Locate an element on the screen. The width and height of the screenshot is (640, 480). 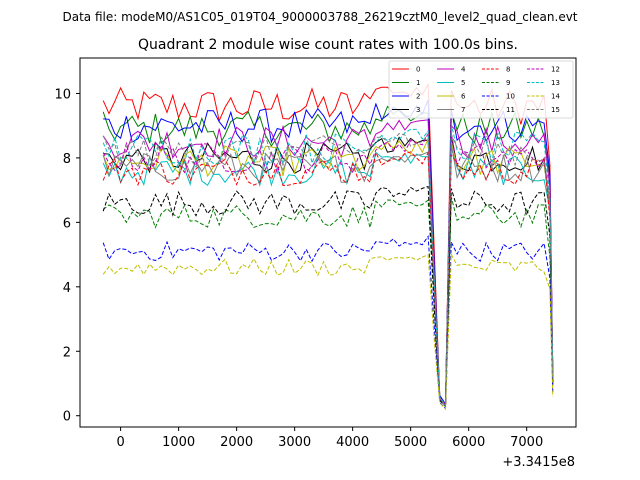
legend-label-13: 13 is located at coordinates (555, 83).